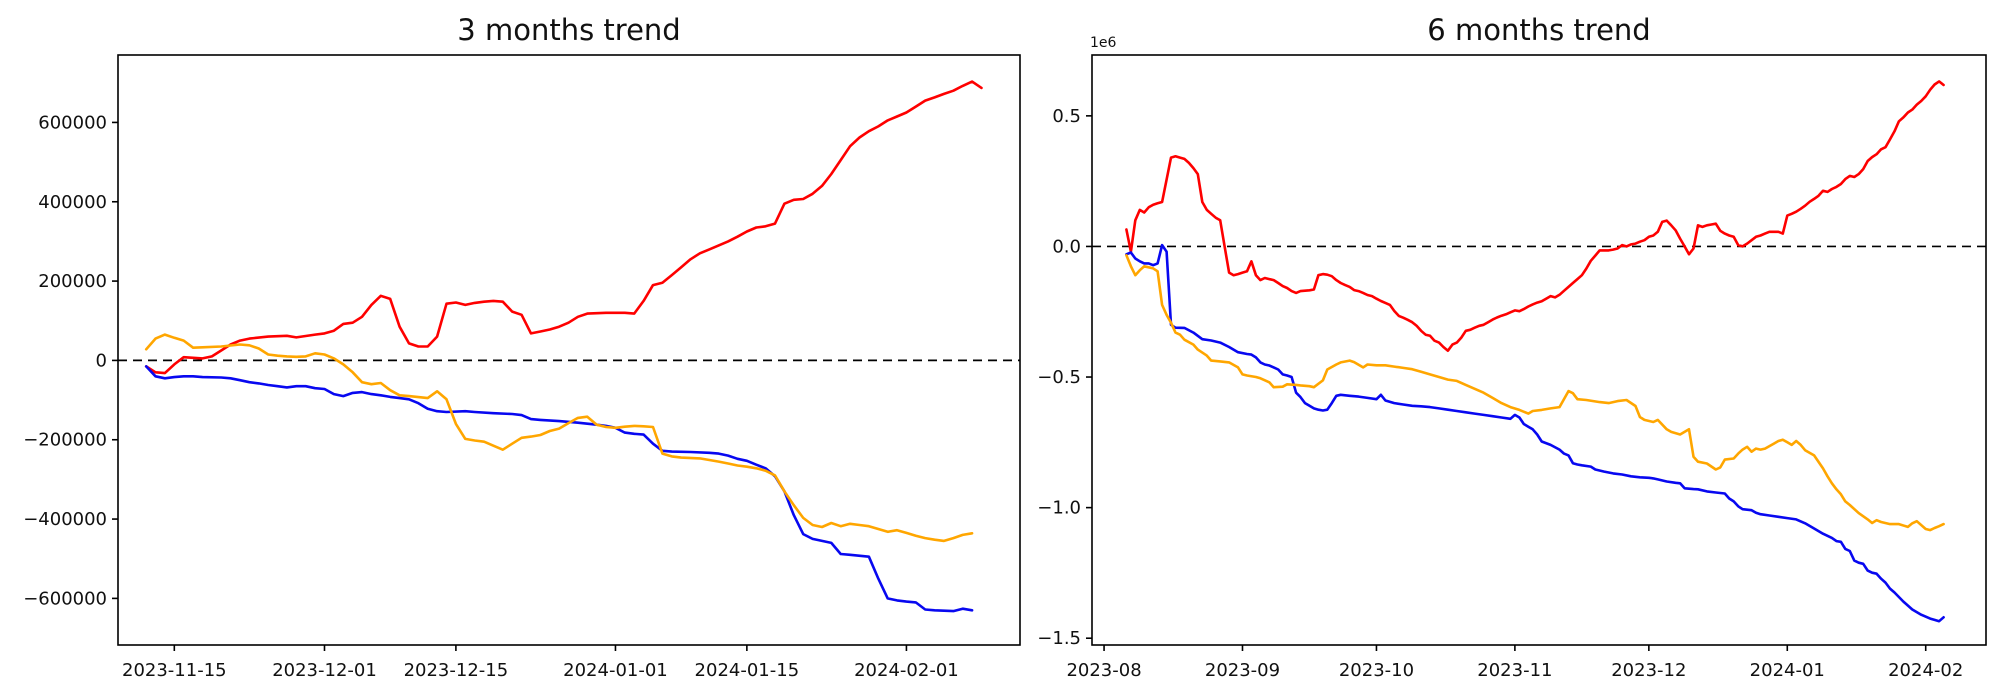 The height and width of the screenshot is (700, 2000). Describe the element at coordinates (1925, 670) in the screenshot. I see `x-tick-label: 2024-02` at that location.